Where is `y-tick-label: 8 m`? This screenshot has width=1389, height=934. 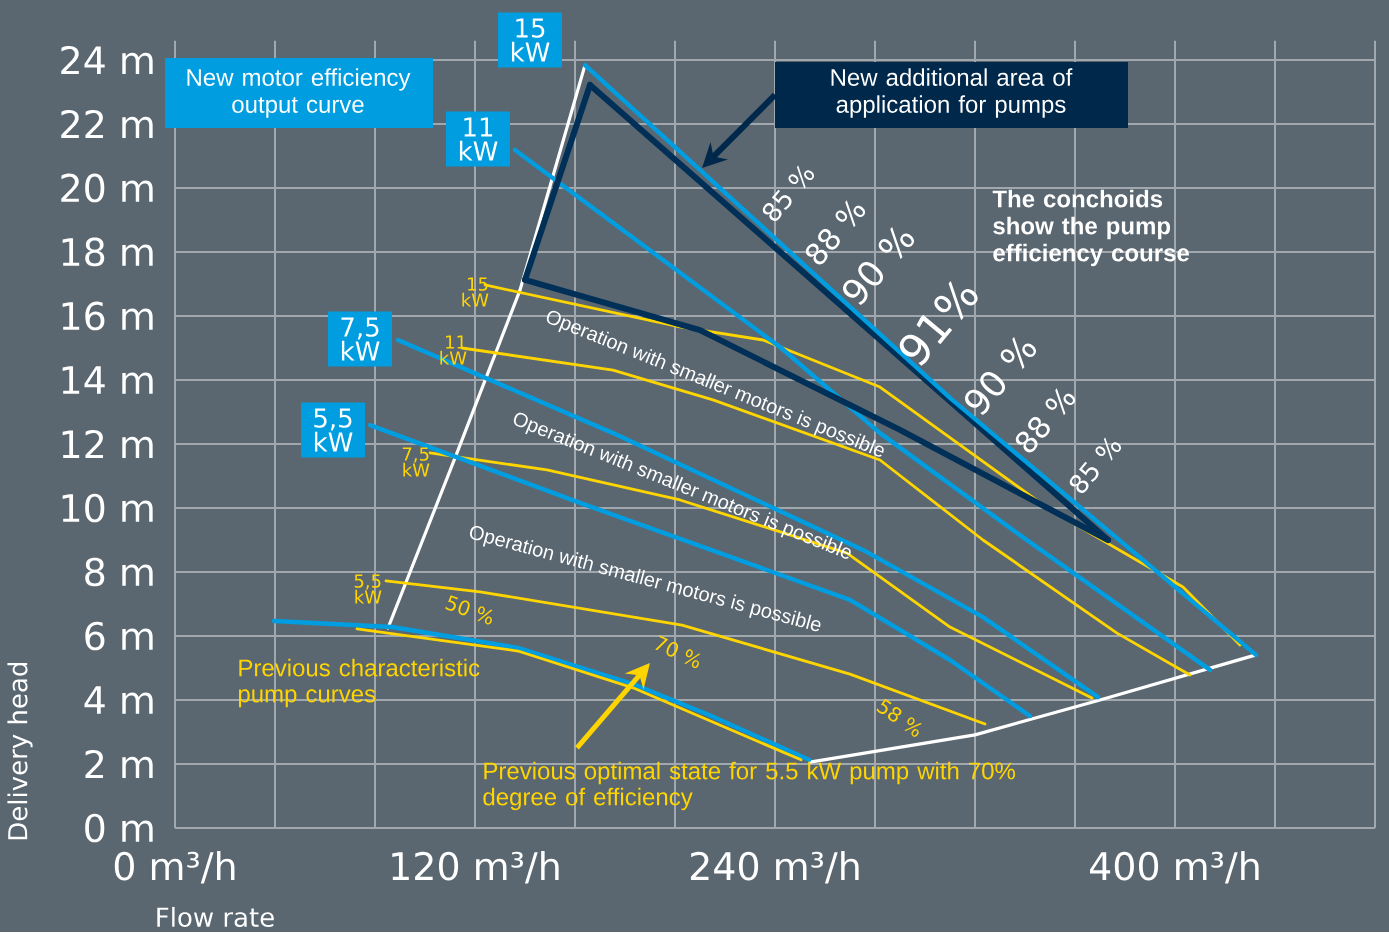
y-tick-label: 8 m is located at coordinates (119, 572).